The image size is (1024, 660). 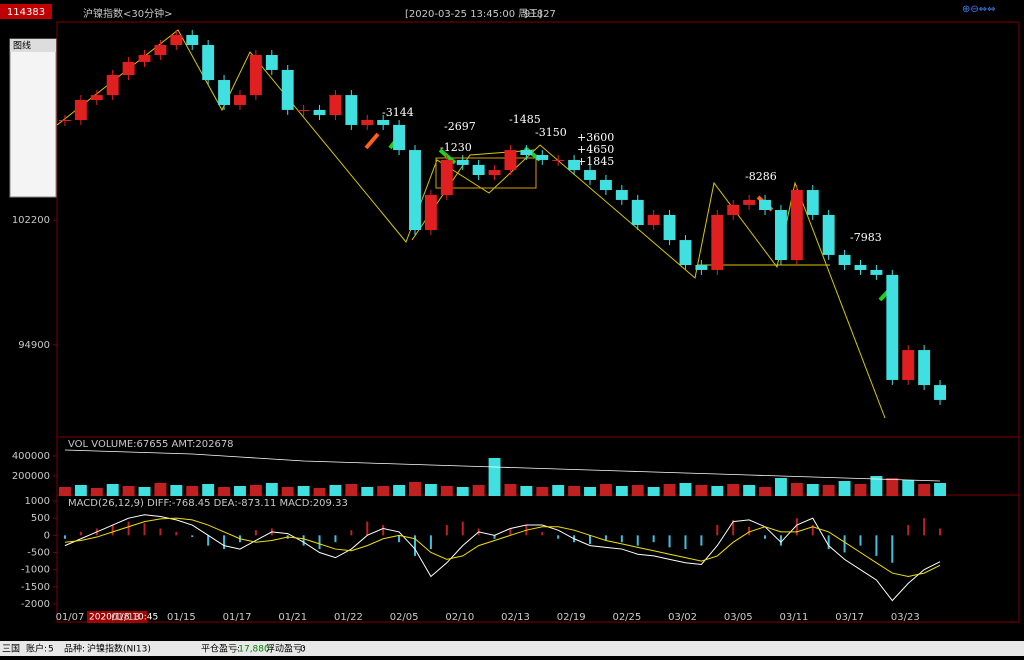 What do you see at coordinates (303, 650) in the screenshot?
I see `status-float-pnl: 0` at bounding box center [303, 650].